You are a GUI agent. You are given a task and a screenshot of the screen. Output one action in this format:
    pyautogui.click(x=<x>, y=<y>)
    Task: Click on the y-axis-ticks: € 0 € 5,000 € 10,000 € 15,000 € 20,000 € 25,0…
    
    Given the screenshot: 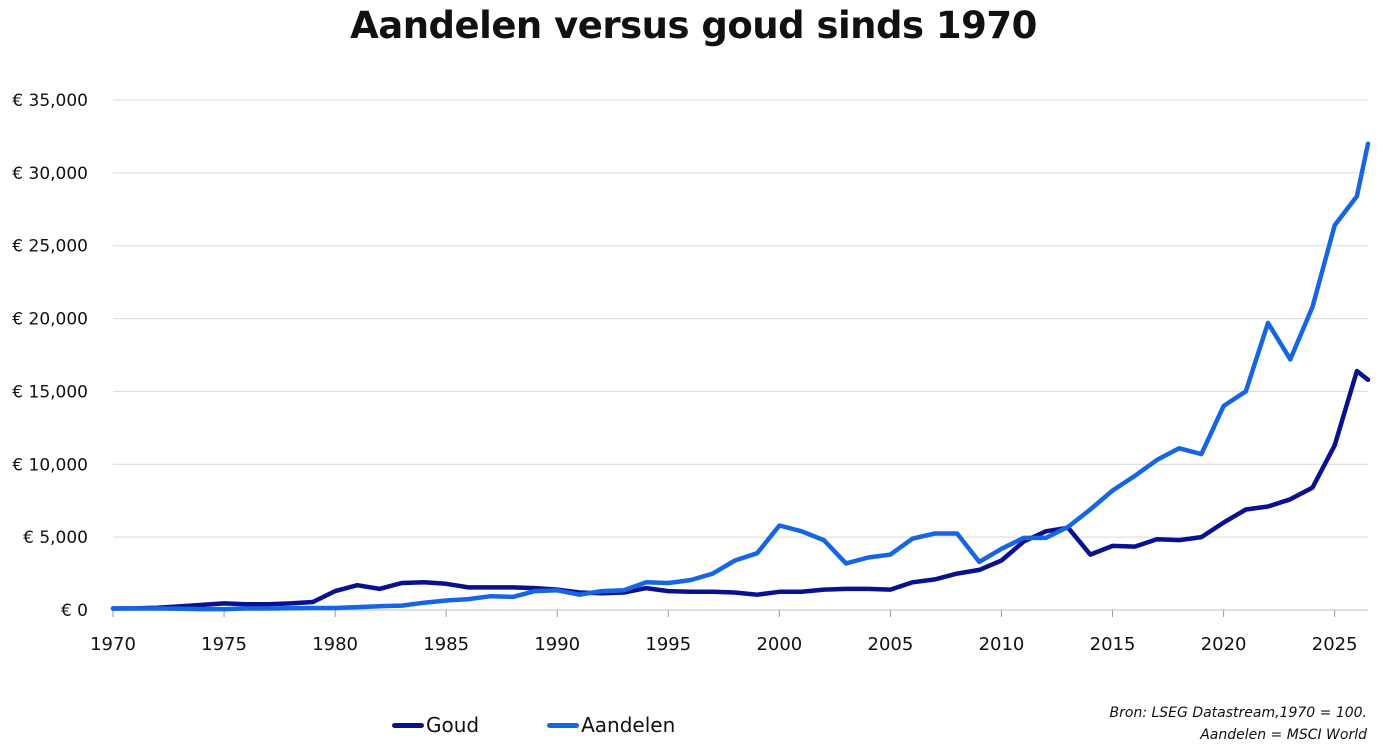 What is the action you would take?
    pyautogui.click(x=50, y=356)
    